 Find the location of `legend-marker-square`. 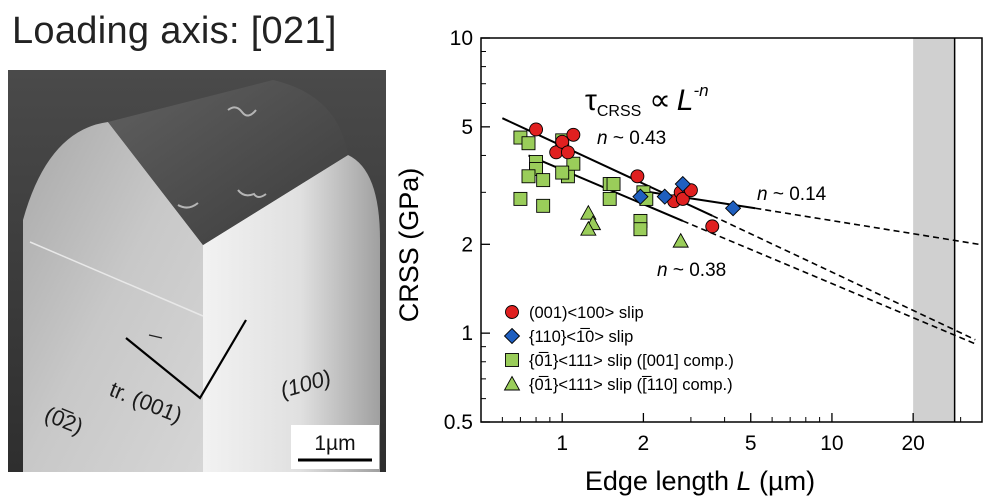

legend-marker-square is located at coordinates (512, 360).